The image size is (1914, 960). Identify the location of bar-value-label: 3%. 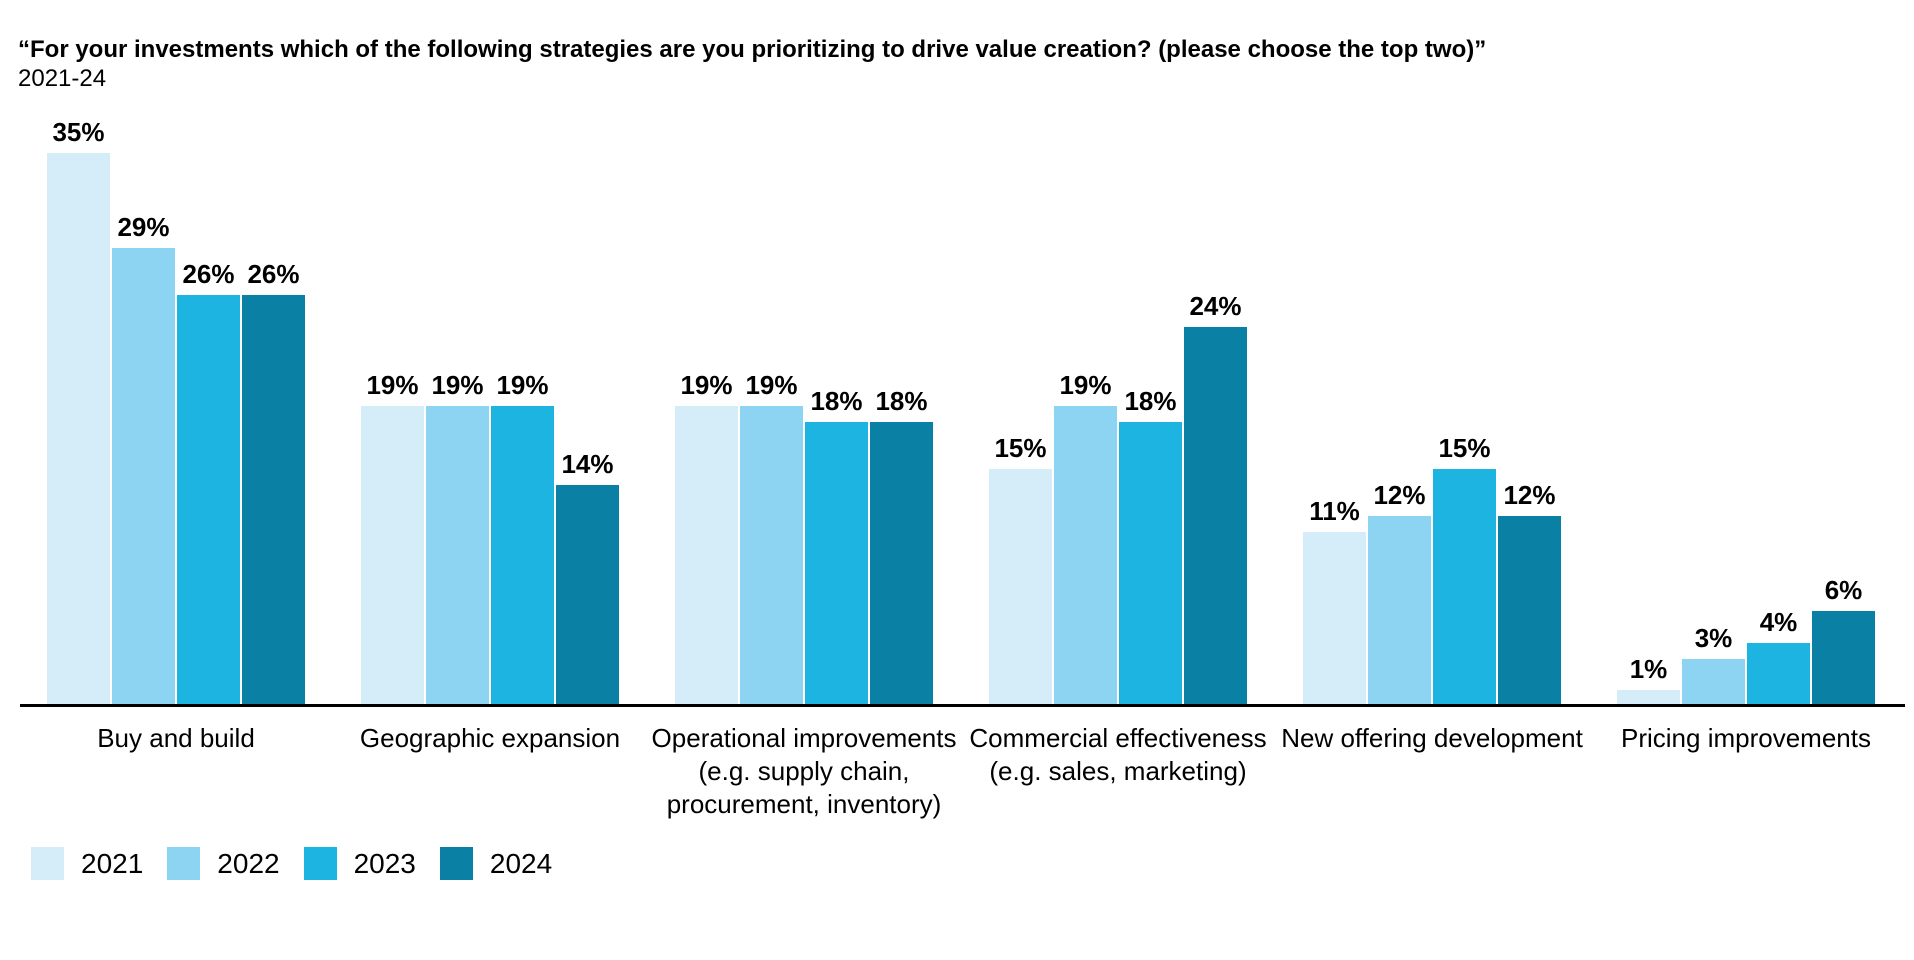
(1713, 638).